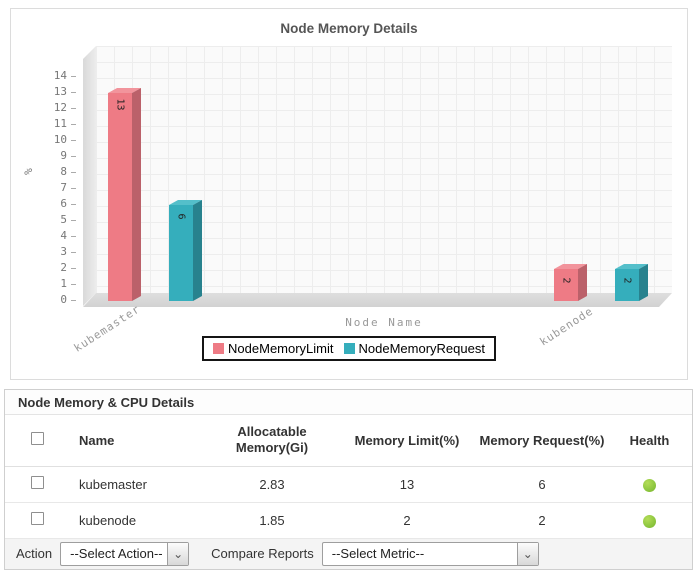 The image size is (697, 573). Describe the element at coordinates (57, 252) in the screenshot. I see `y-tick: 3` at that location.